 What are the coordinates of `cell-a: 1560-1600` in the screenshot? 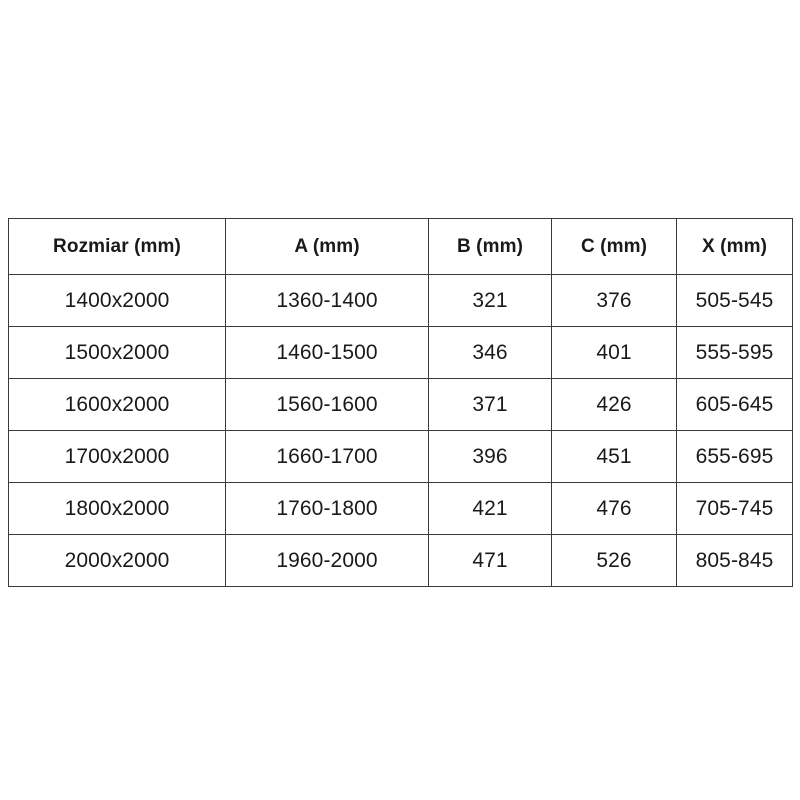 It's located at (327, 404).